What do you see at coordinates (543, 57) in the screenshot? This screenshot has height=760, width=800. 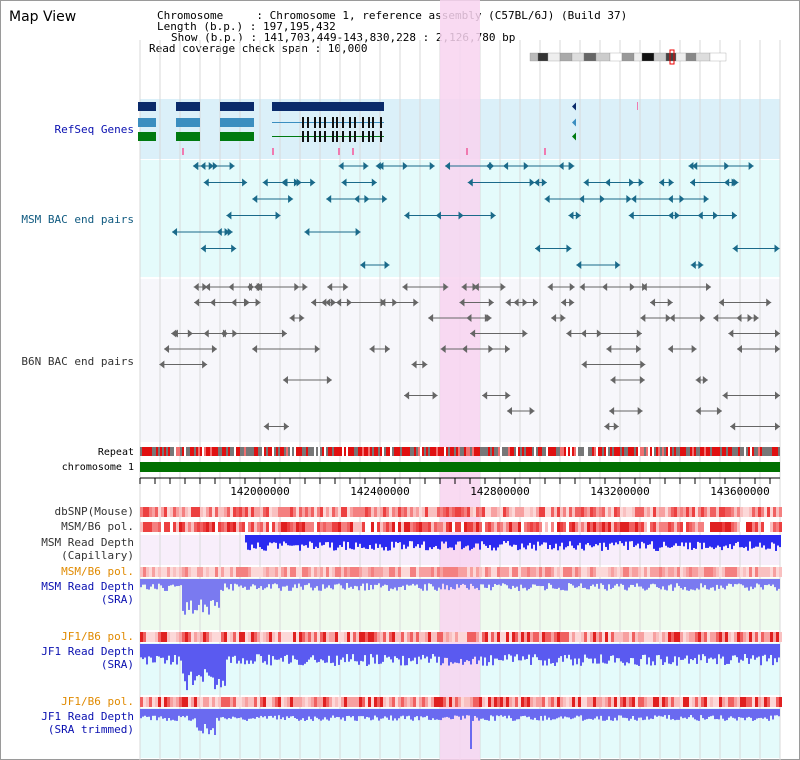 I see `ideogram-band` at bounding box center [543, 57].